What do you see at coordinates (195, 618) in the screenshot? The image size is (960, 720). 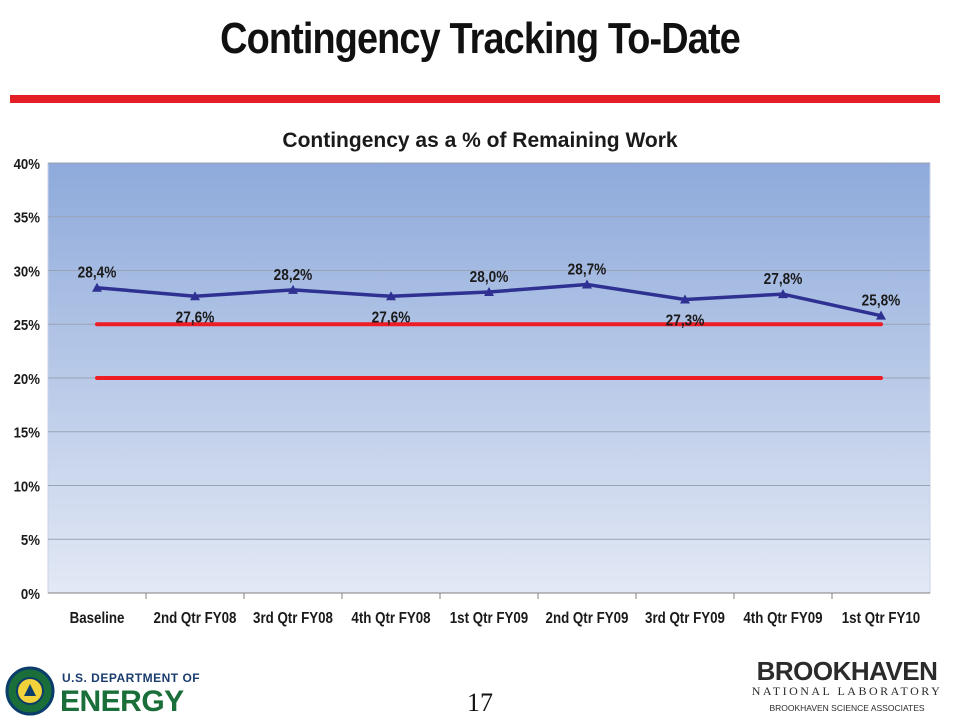 I see `x-tick-label: 2nd Qtr FY08` at bounding box center [195, 618].